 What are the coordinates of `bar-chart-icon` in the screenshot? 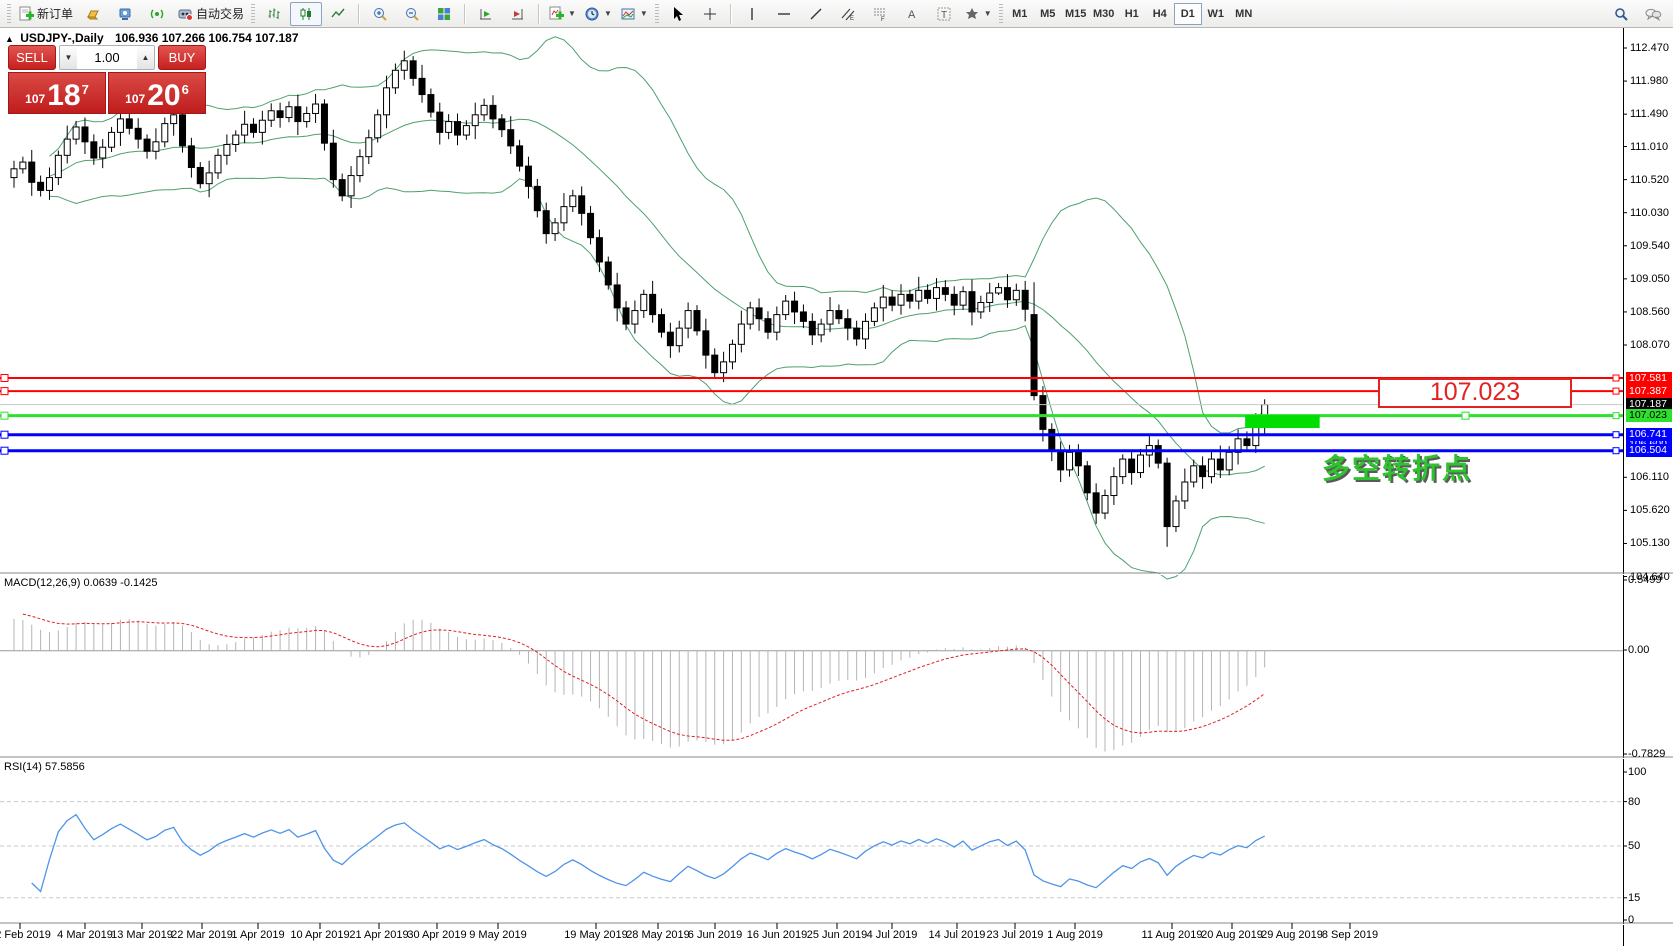 It's located at (274, 13).